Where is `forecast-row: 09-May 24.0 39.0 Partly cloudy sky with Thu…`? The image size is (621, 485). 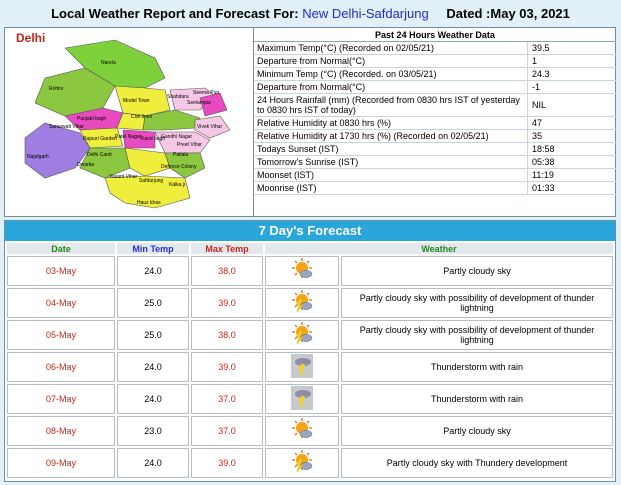
forecast-row: 09-May 24.0 39.0 Partly cloudy sky with Thu… is located at coordinates (310, 463).